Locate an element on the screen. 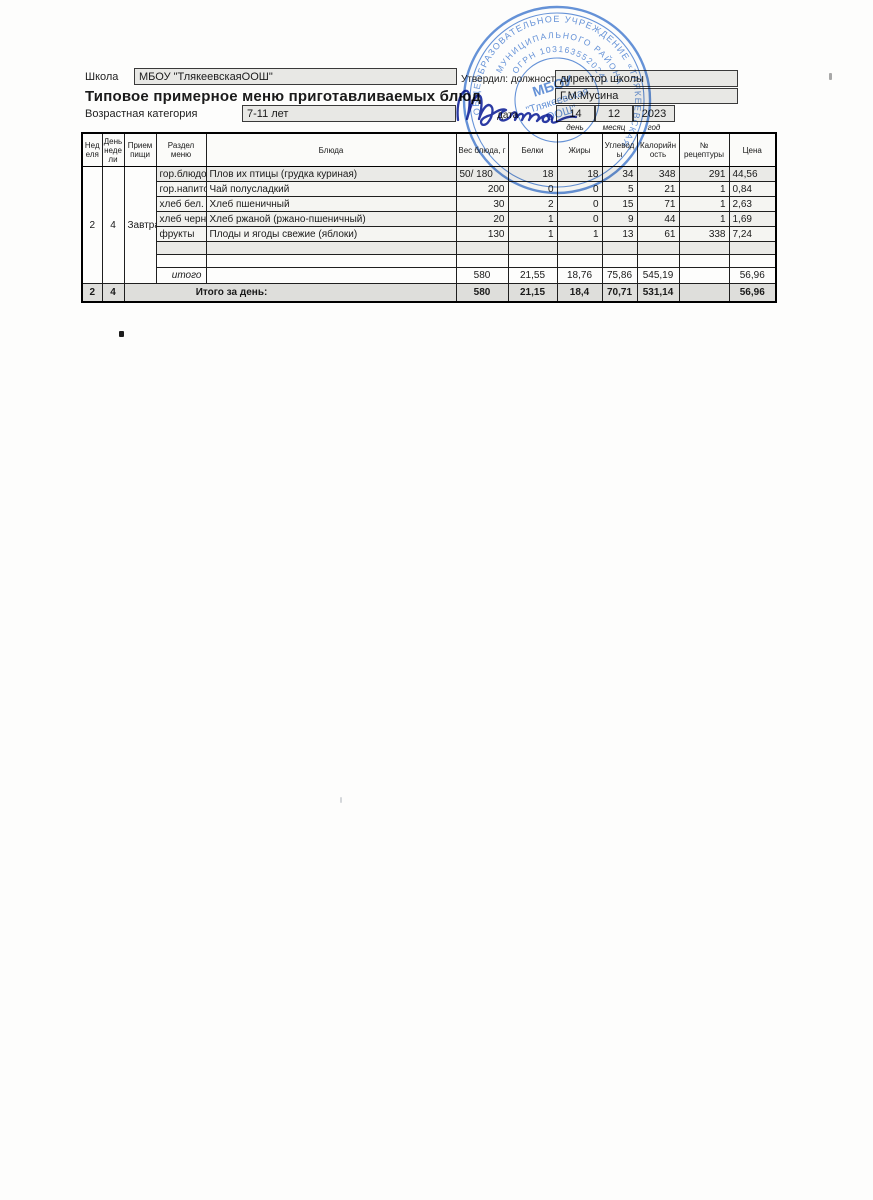 Image resolution: width=873 pixels, height=1200 pixels. kcal-cell: 21 is located at coordinates (658, 189).